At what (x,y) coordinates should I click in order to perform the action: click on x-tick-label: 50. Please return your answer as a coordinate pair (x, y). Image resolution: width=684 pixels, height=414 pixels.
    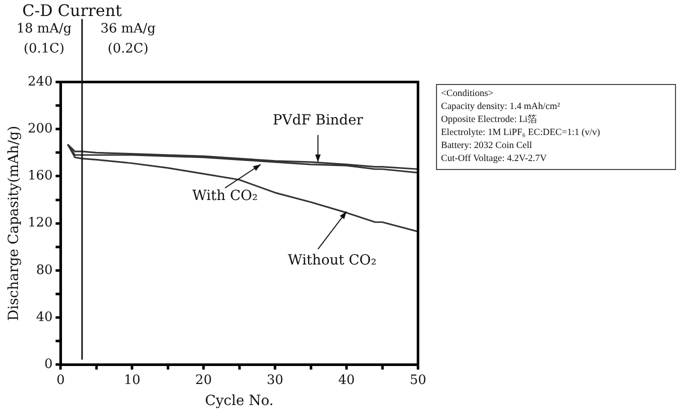
    Looking at the image, I should click on (418, 380).